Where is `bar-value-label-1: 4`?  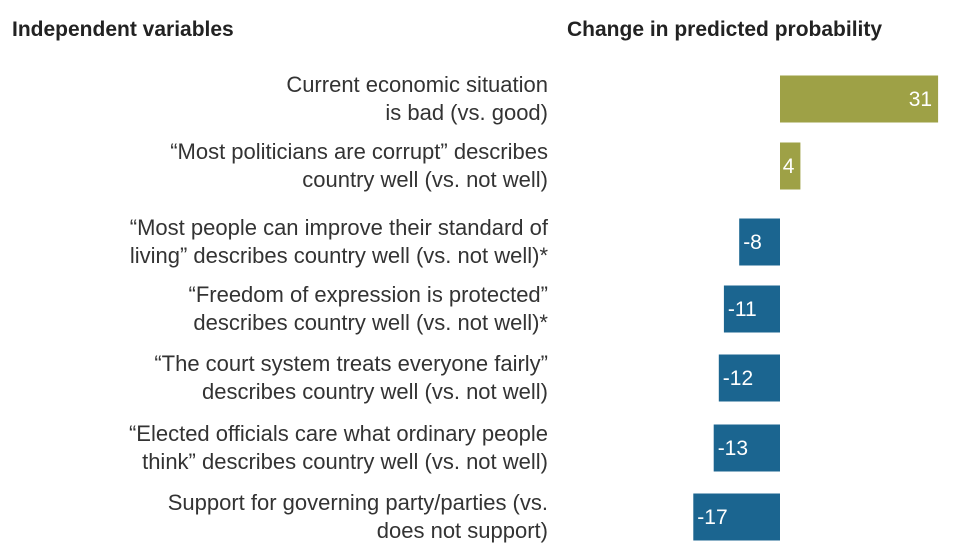
bar-value-label-1: 4 is located at coordinates (789, 166).